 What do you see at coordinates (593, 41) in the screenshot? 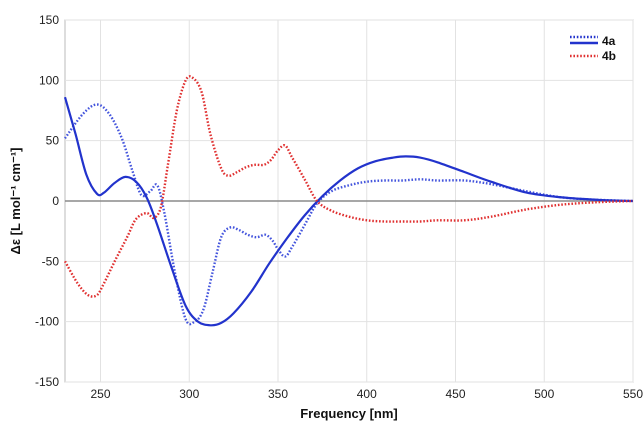
I see `legend-entry-4a: 4a` at bounding box center [593, 41].